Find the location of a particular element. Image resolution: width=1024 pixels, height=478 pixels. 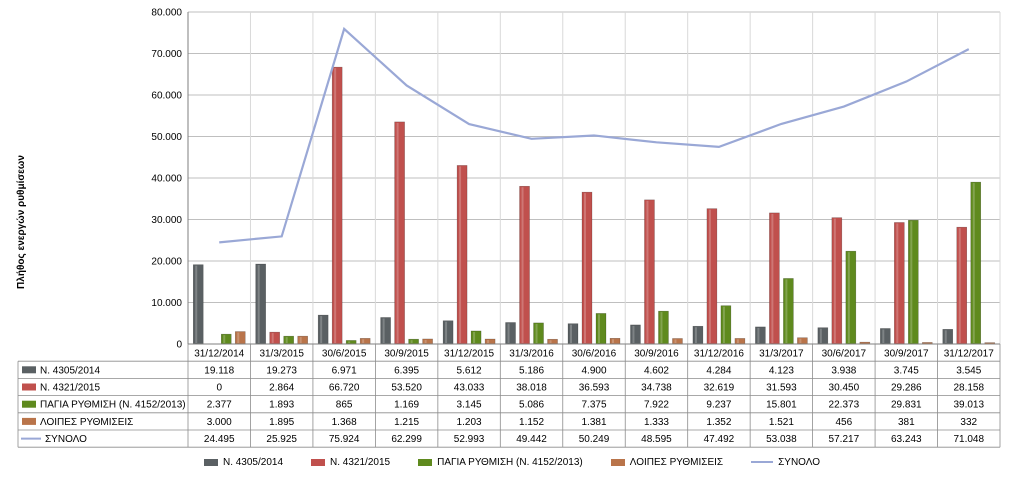

data-label: 62.299 is located at coordinates (406, 439).